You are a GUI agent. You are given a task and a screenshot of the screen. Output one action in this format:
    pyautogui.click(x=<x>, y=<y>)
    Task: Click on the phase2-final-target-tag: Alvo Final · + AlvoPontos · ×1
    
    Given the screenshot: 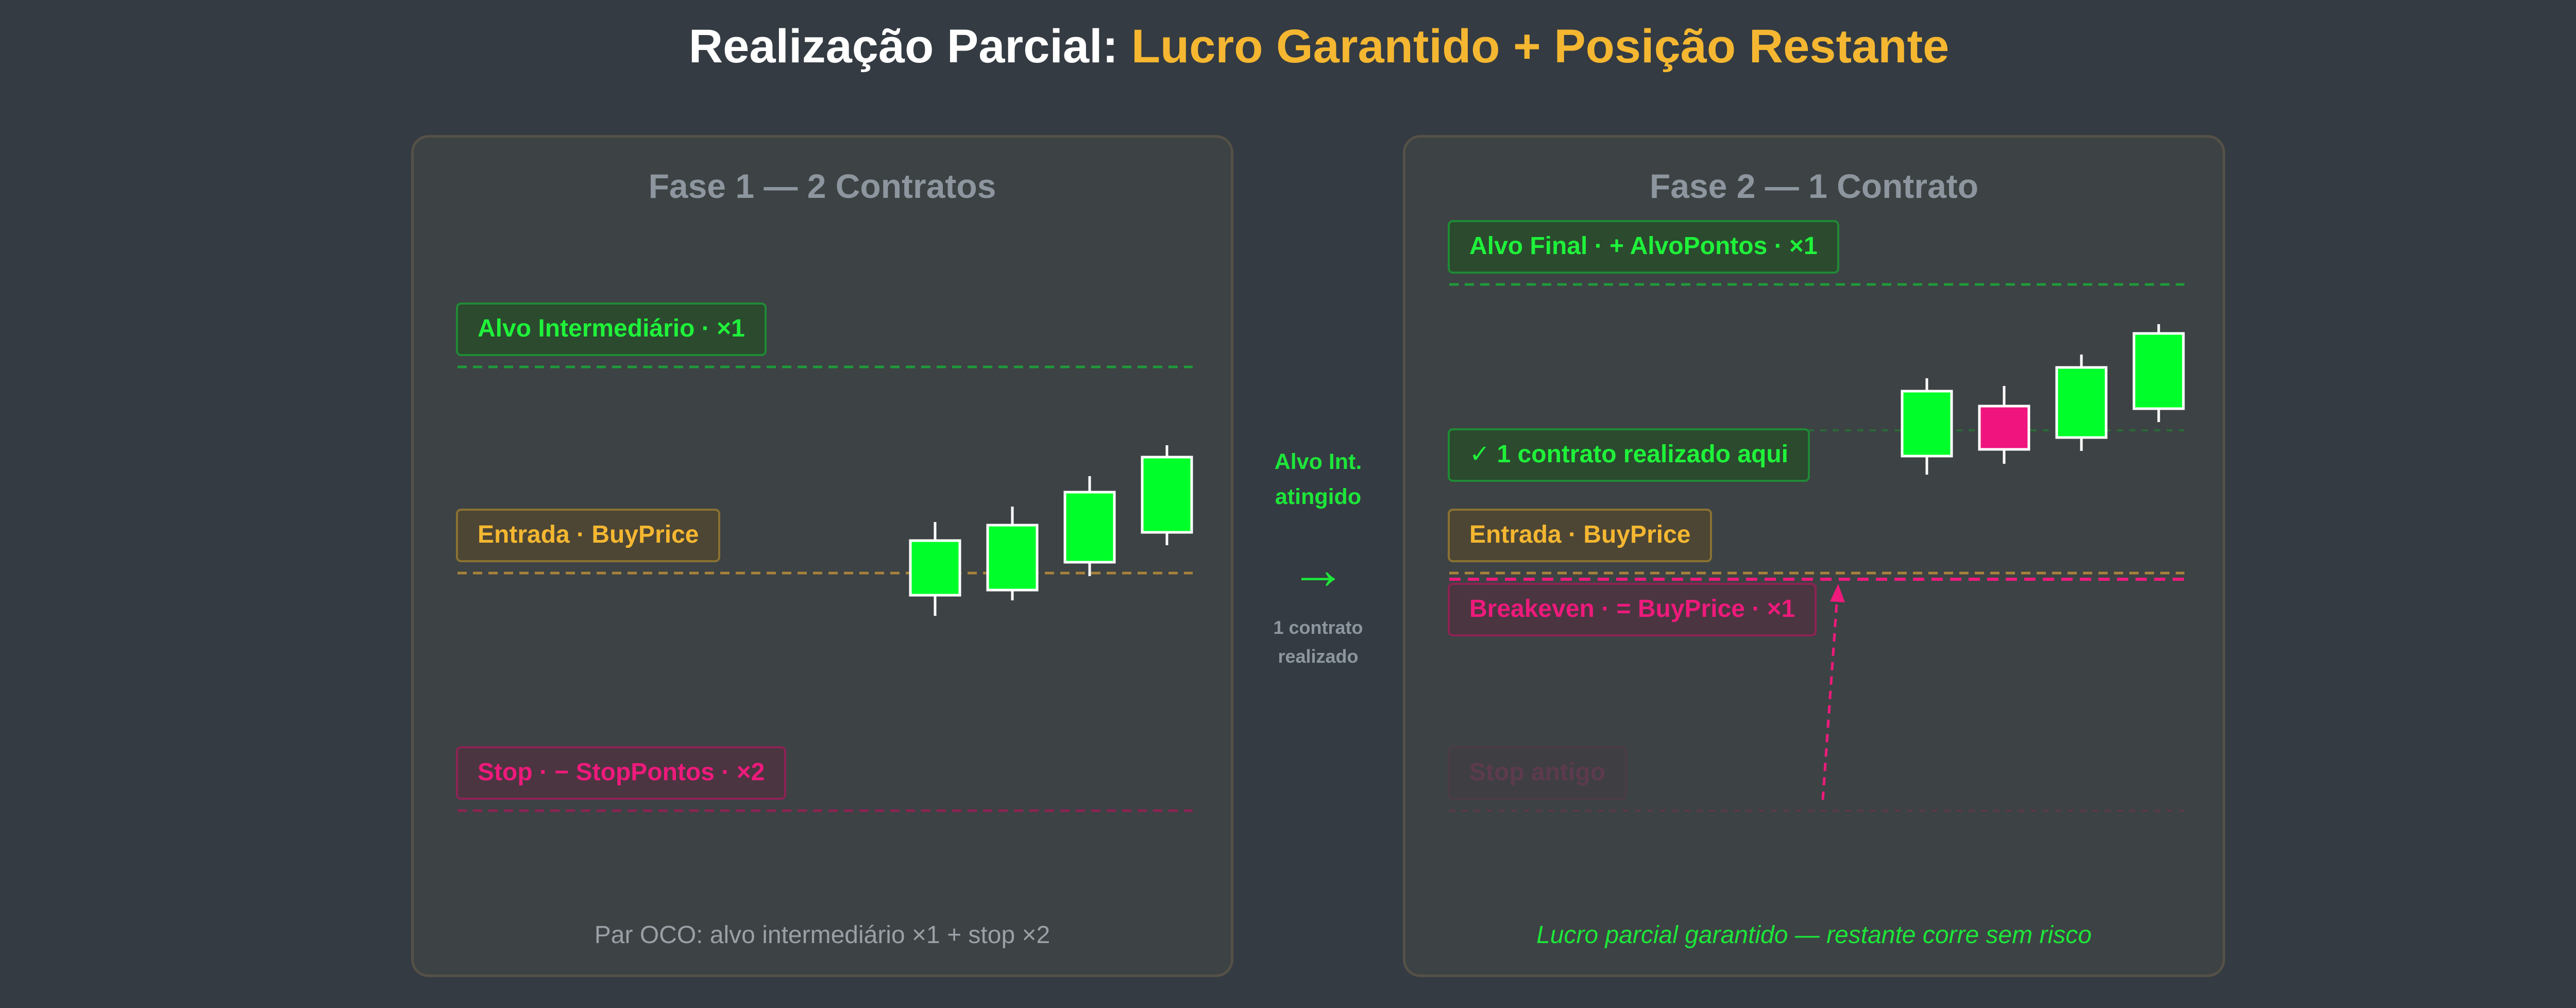 What is the action you would take?
    pyautogui.click(x=1643, y=247)
    